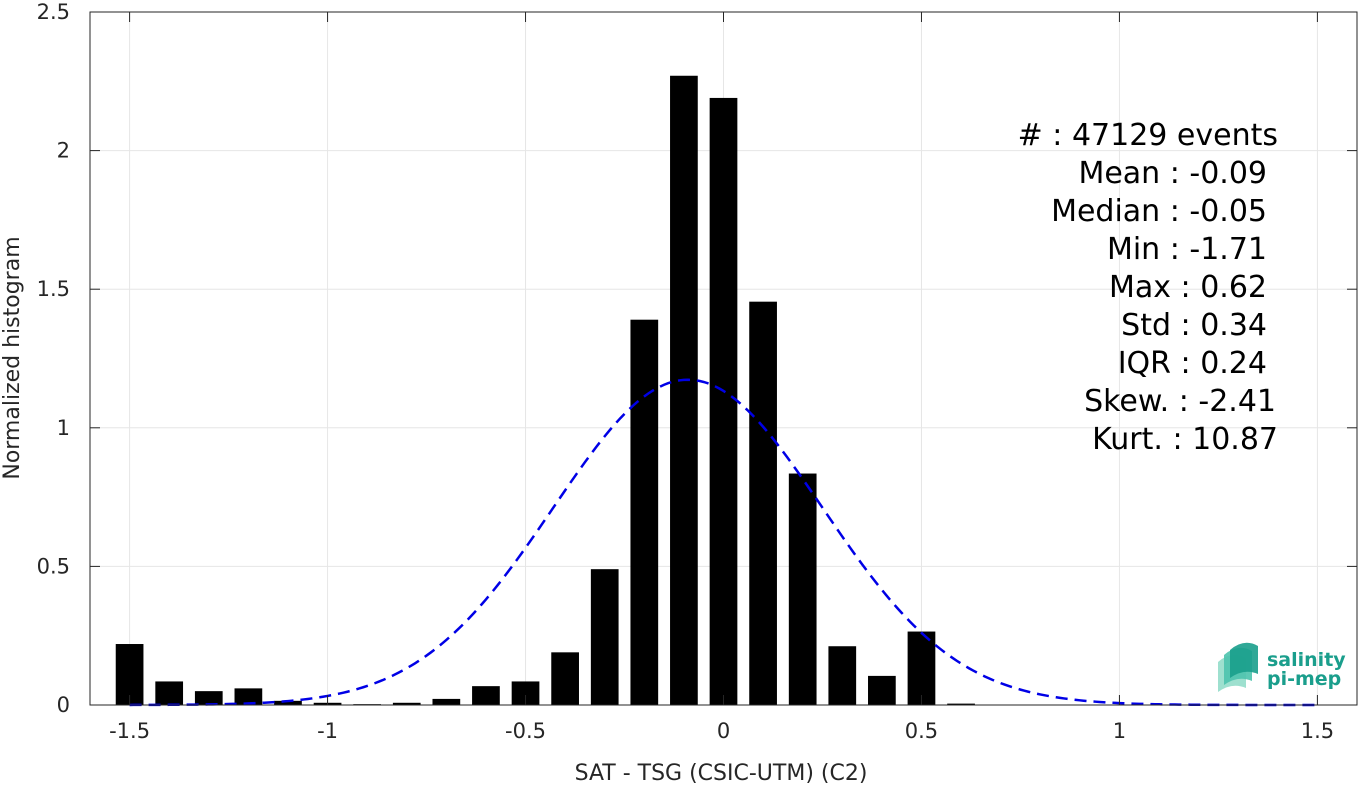 The image size is (1367, 785). I want to click on x-tick-label: -1, so click(327, 731).